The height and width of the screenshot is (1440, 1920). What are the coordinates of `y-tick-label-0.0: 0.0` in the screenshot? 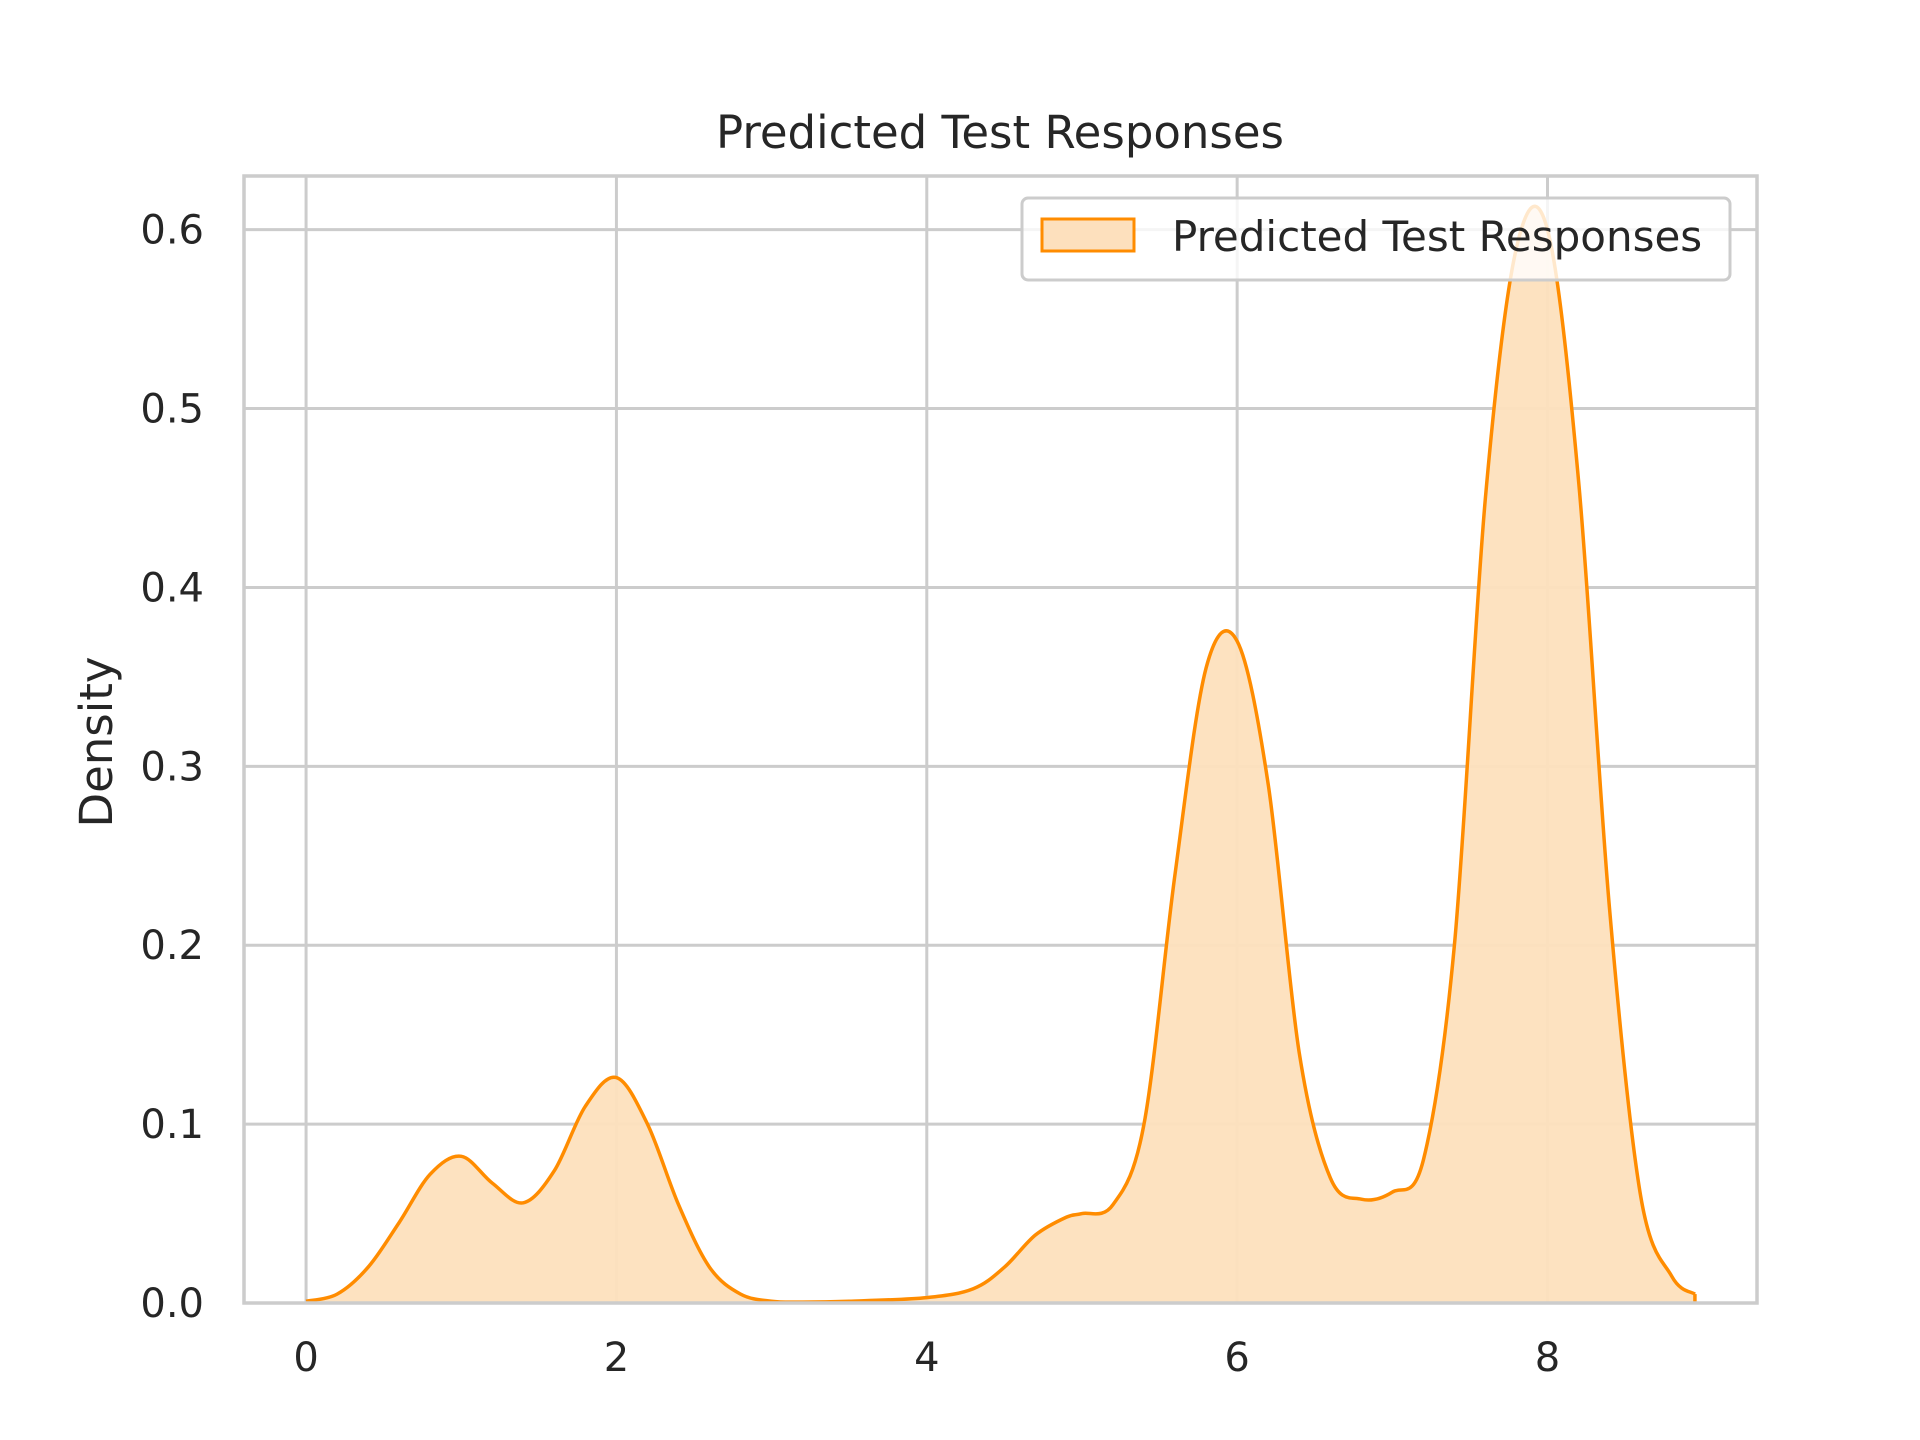 It's located at (172, 1304).